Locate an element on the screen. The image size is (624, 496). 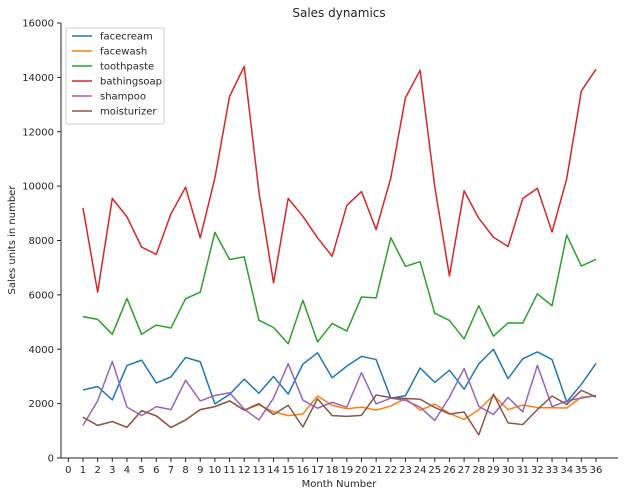
x-tick-label: 17 is located at coordinates (317, 470).